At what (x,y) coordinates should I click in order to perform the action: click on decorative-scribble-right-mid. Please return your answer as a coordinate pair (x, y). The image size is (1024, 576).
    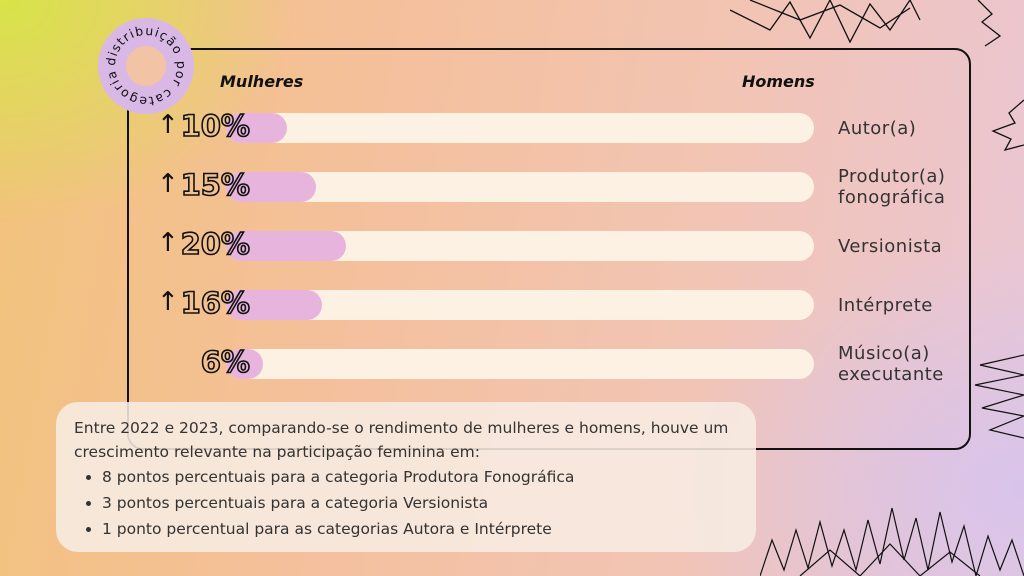
    Looking at the image, I should click on (999, 396).